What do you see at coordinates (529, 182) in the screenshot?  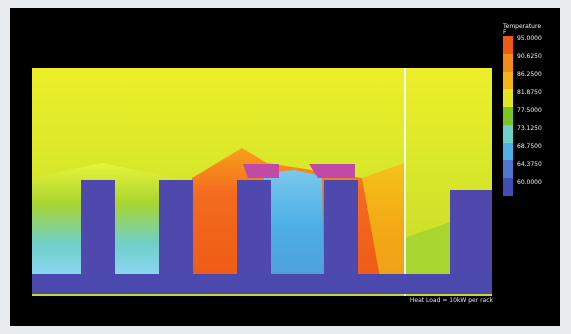 I see `legend-tick-label: 60.0000` at bounding box center [529, 182].